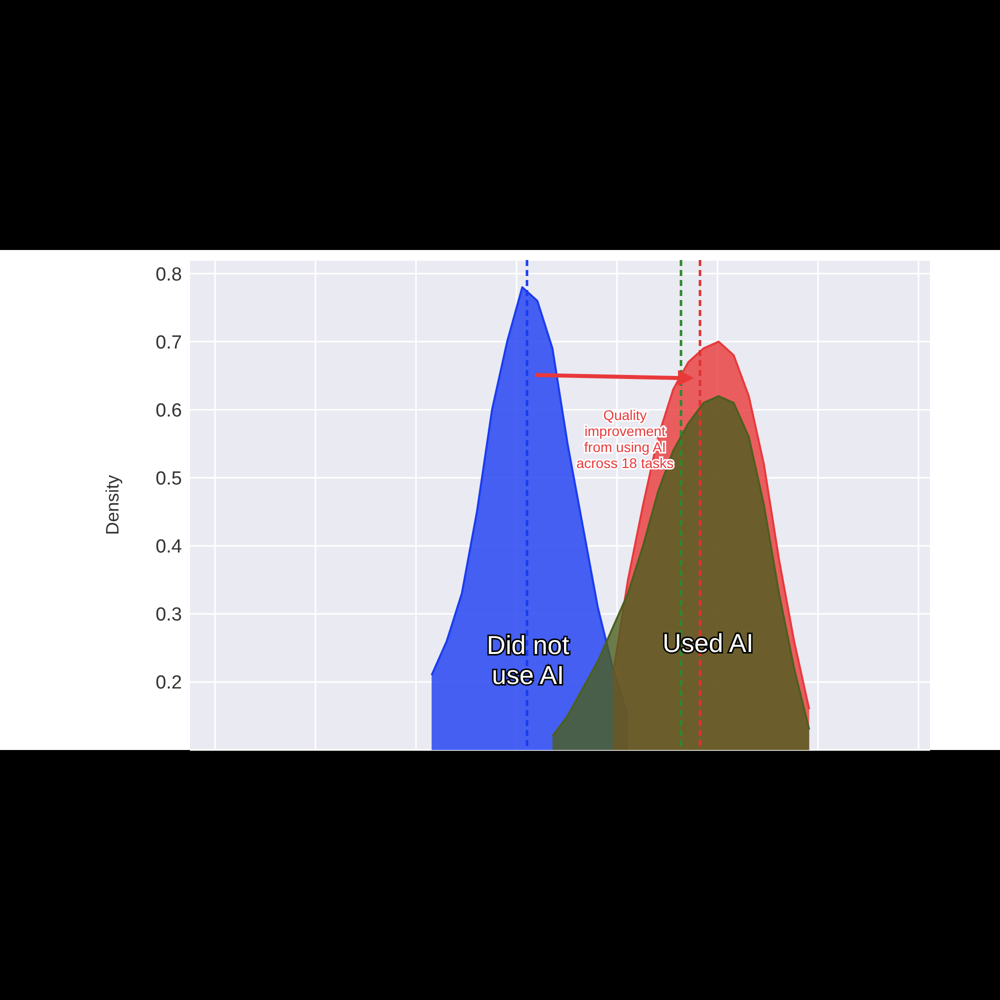  Describe the element at coordinates (169, 683) in the screenshot. I see `y-tick-label: 0.2` at that location.